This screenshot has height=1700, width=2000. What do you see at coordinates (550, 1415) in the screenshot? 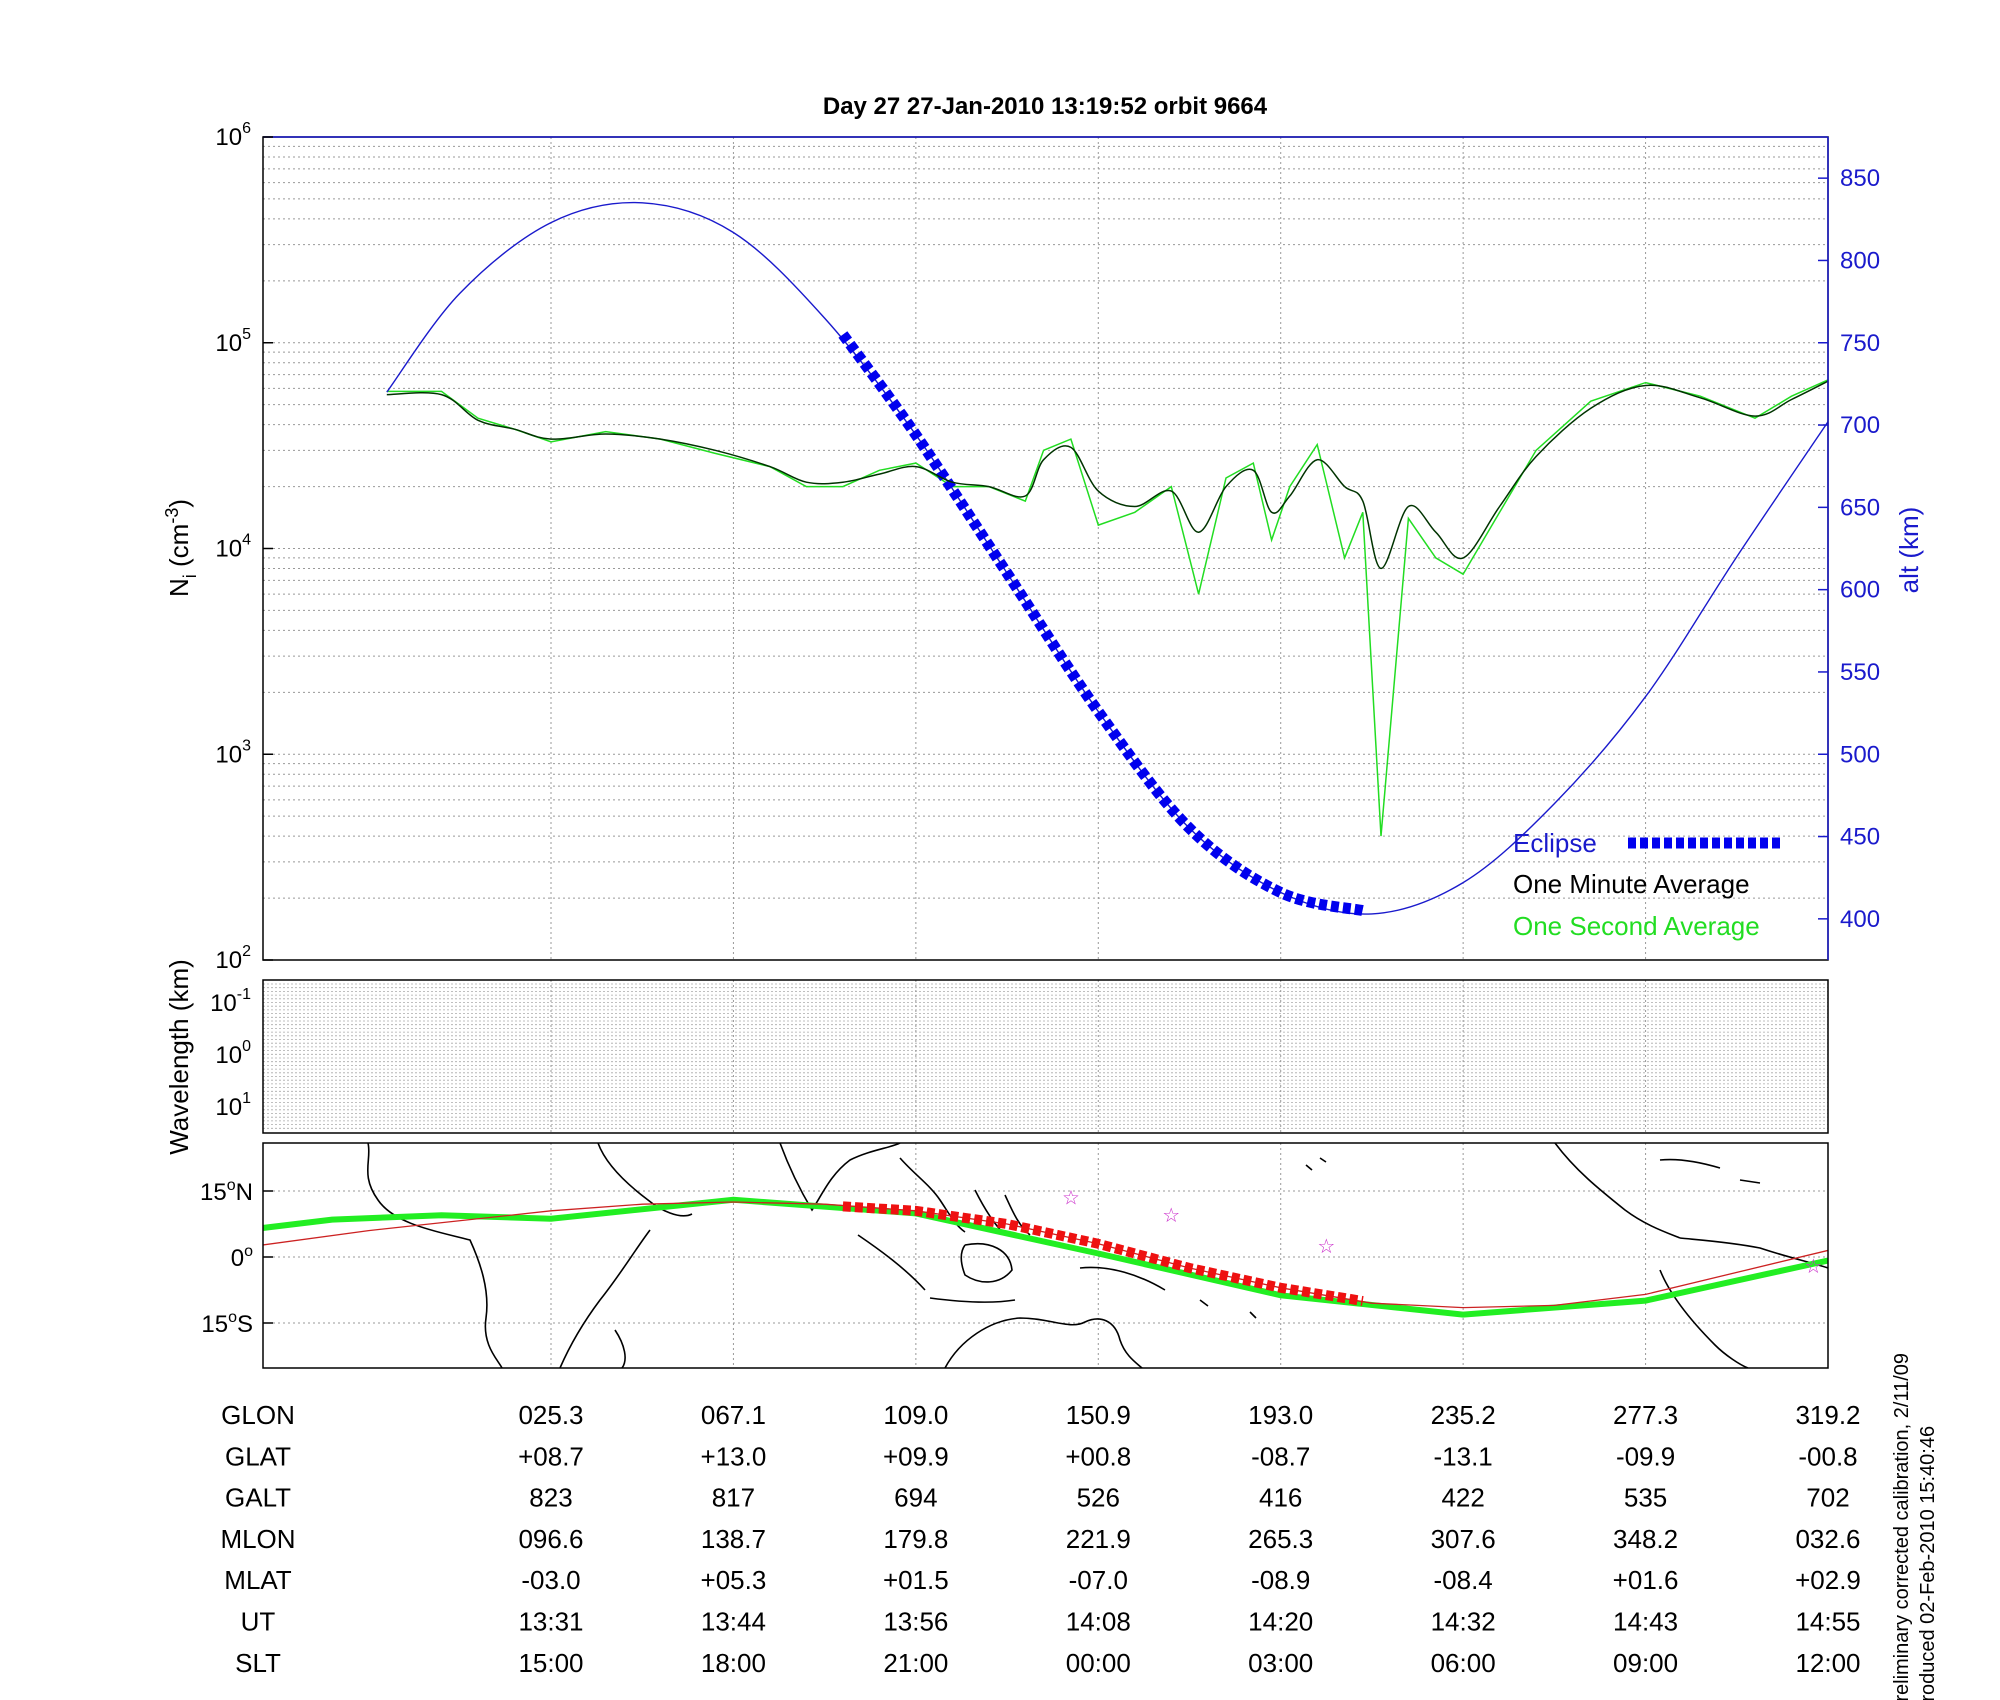
I see `table-cell: 025.3` at bounding box center [550, 1415].